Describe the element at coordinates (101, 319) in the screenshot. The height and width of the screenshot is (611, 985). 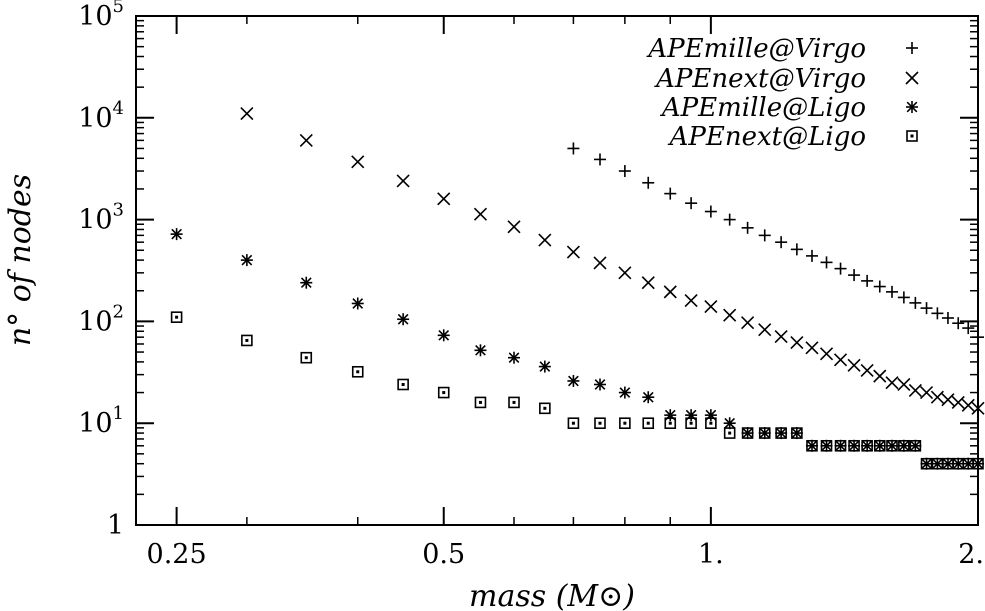
I see `y-tick-label: 10²` at that location.